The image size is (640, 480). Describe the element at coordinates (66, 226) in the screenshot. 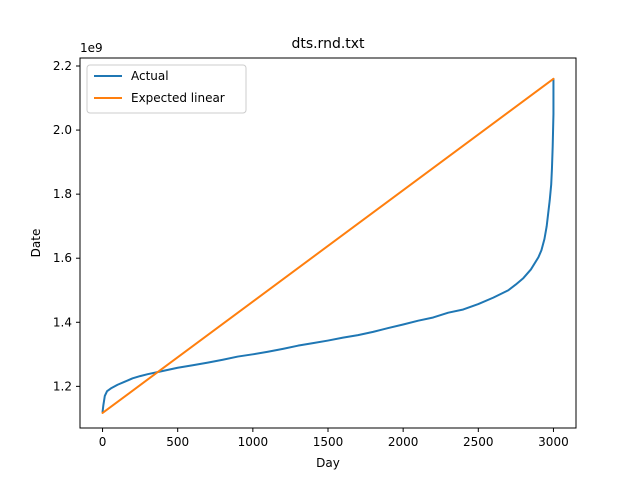

I see `y-axis-ticks: 1.2 1.4 1.6 1.8 2.0 2.2` at that location.